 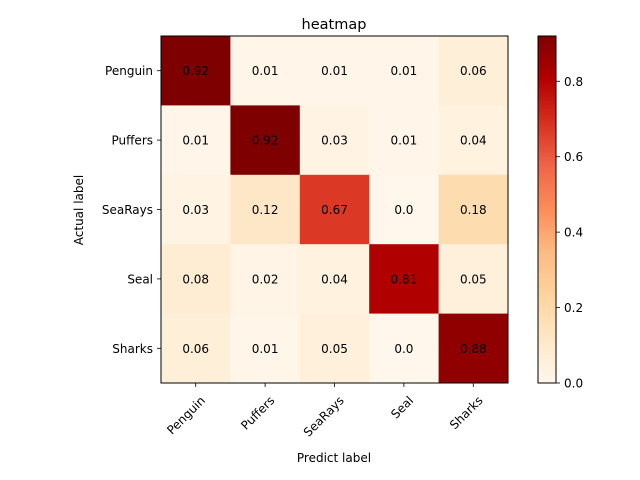 I want to click on x-axis-ticks: Penguin Puffers SeaRays Seal Sharks, so click(x=325, y=411).